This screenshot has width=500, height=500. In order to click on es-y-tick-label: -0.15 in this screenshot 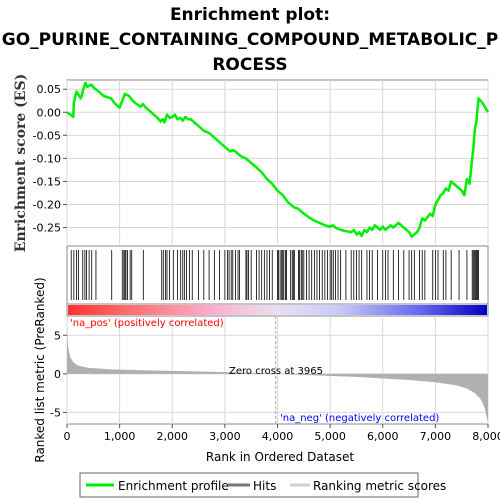, I will do `click(47, 181)`.